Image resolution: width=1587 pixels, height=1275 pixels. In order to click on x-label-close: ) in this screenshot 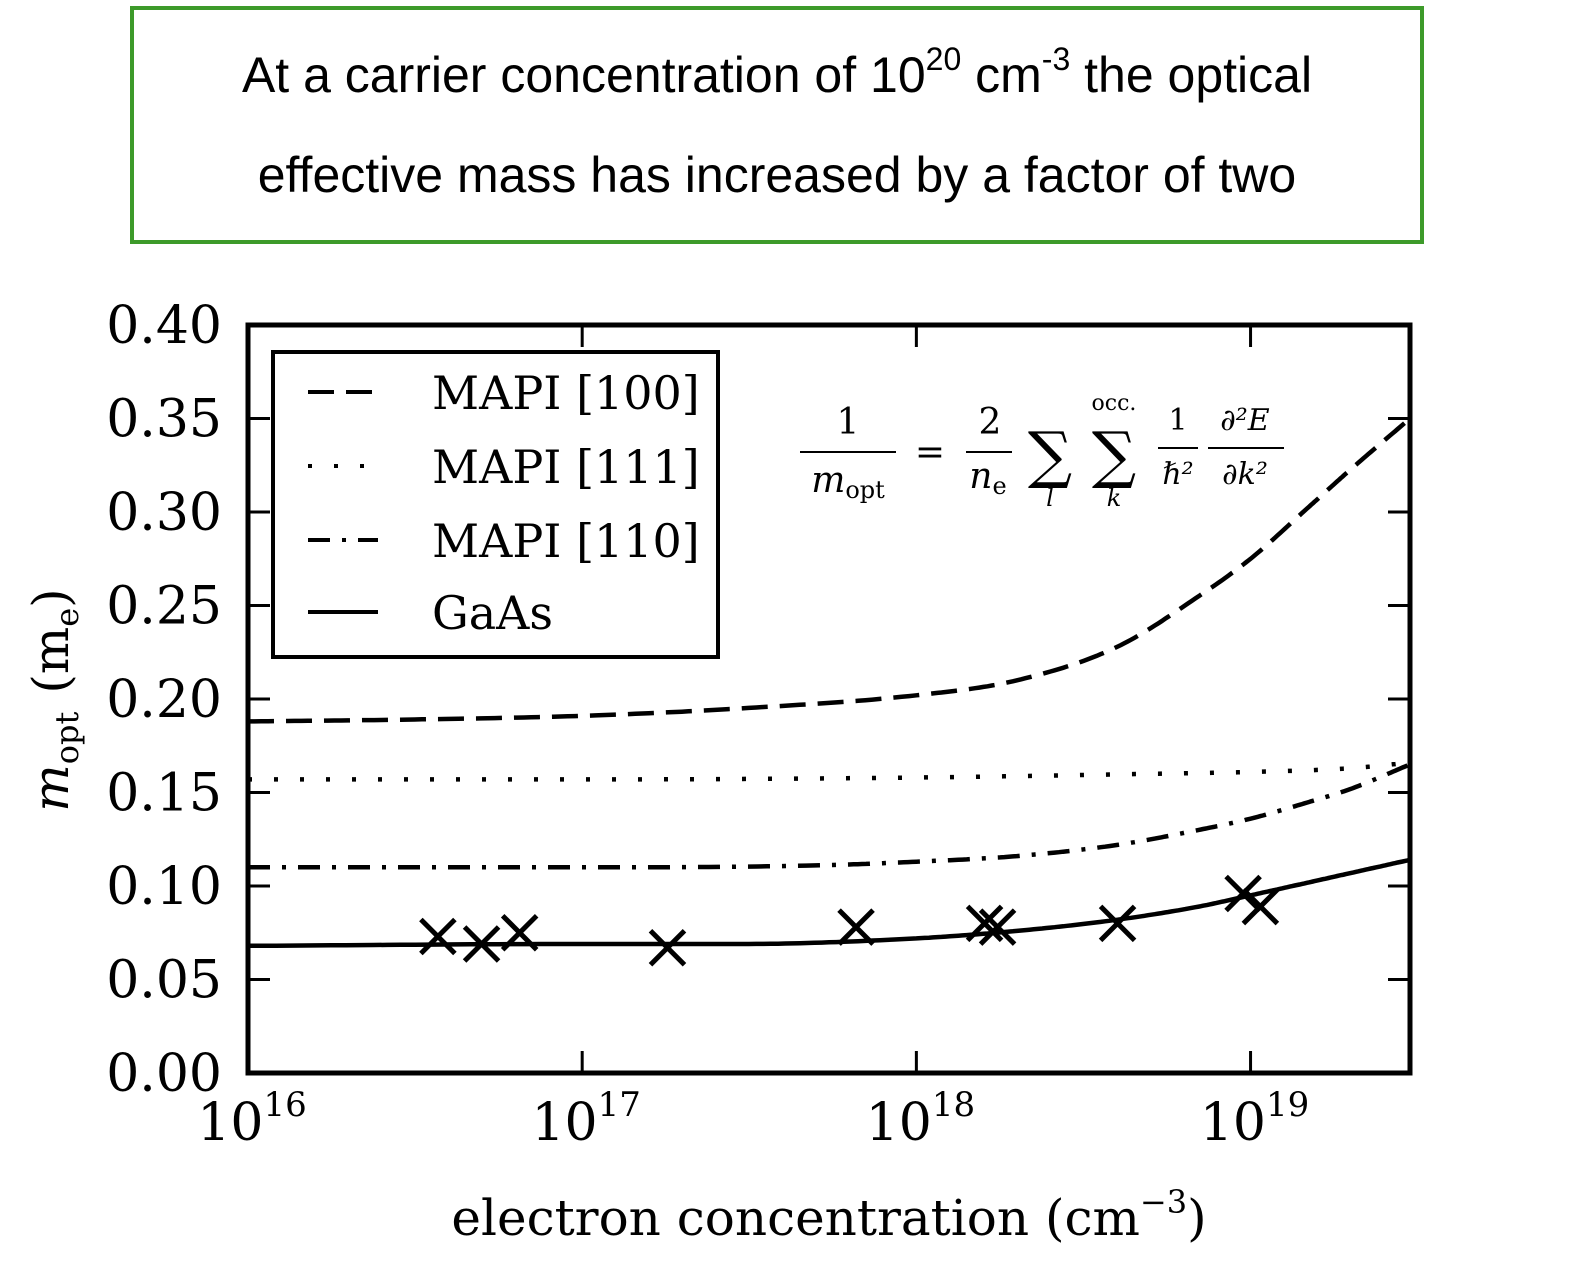, I will do `click(1197, 1218)`.